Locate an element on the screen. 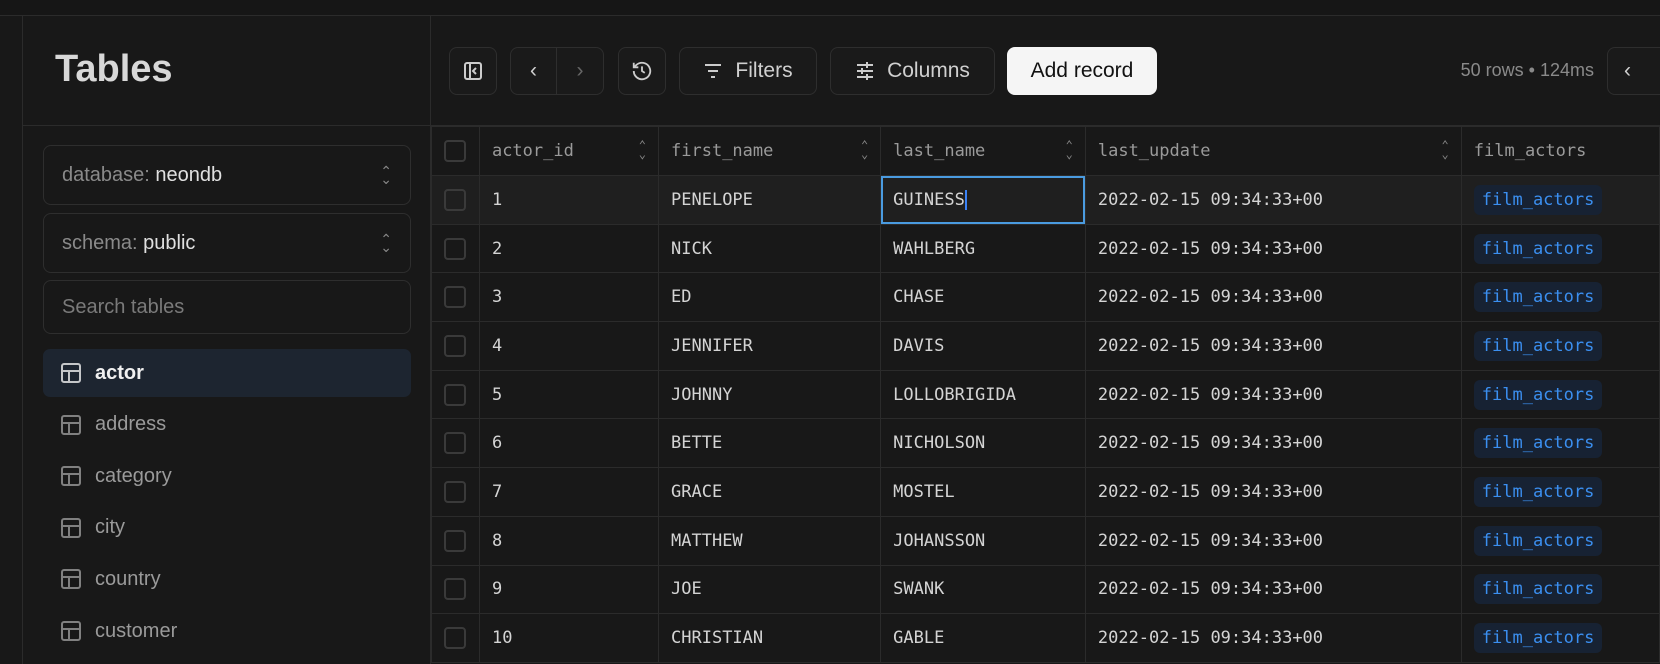  cell-film_actors: film_actors is located at coordinates (1560, 248).